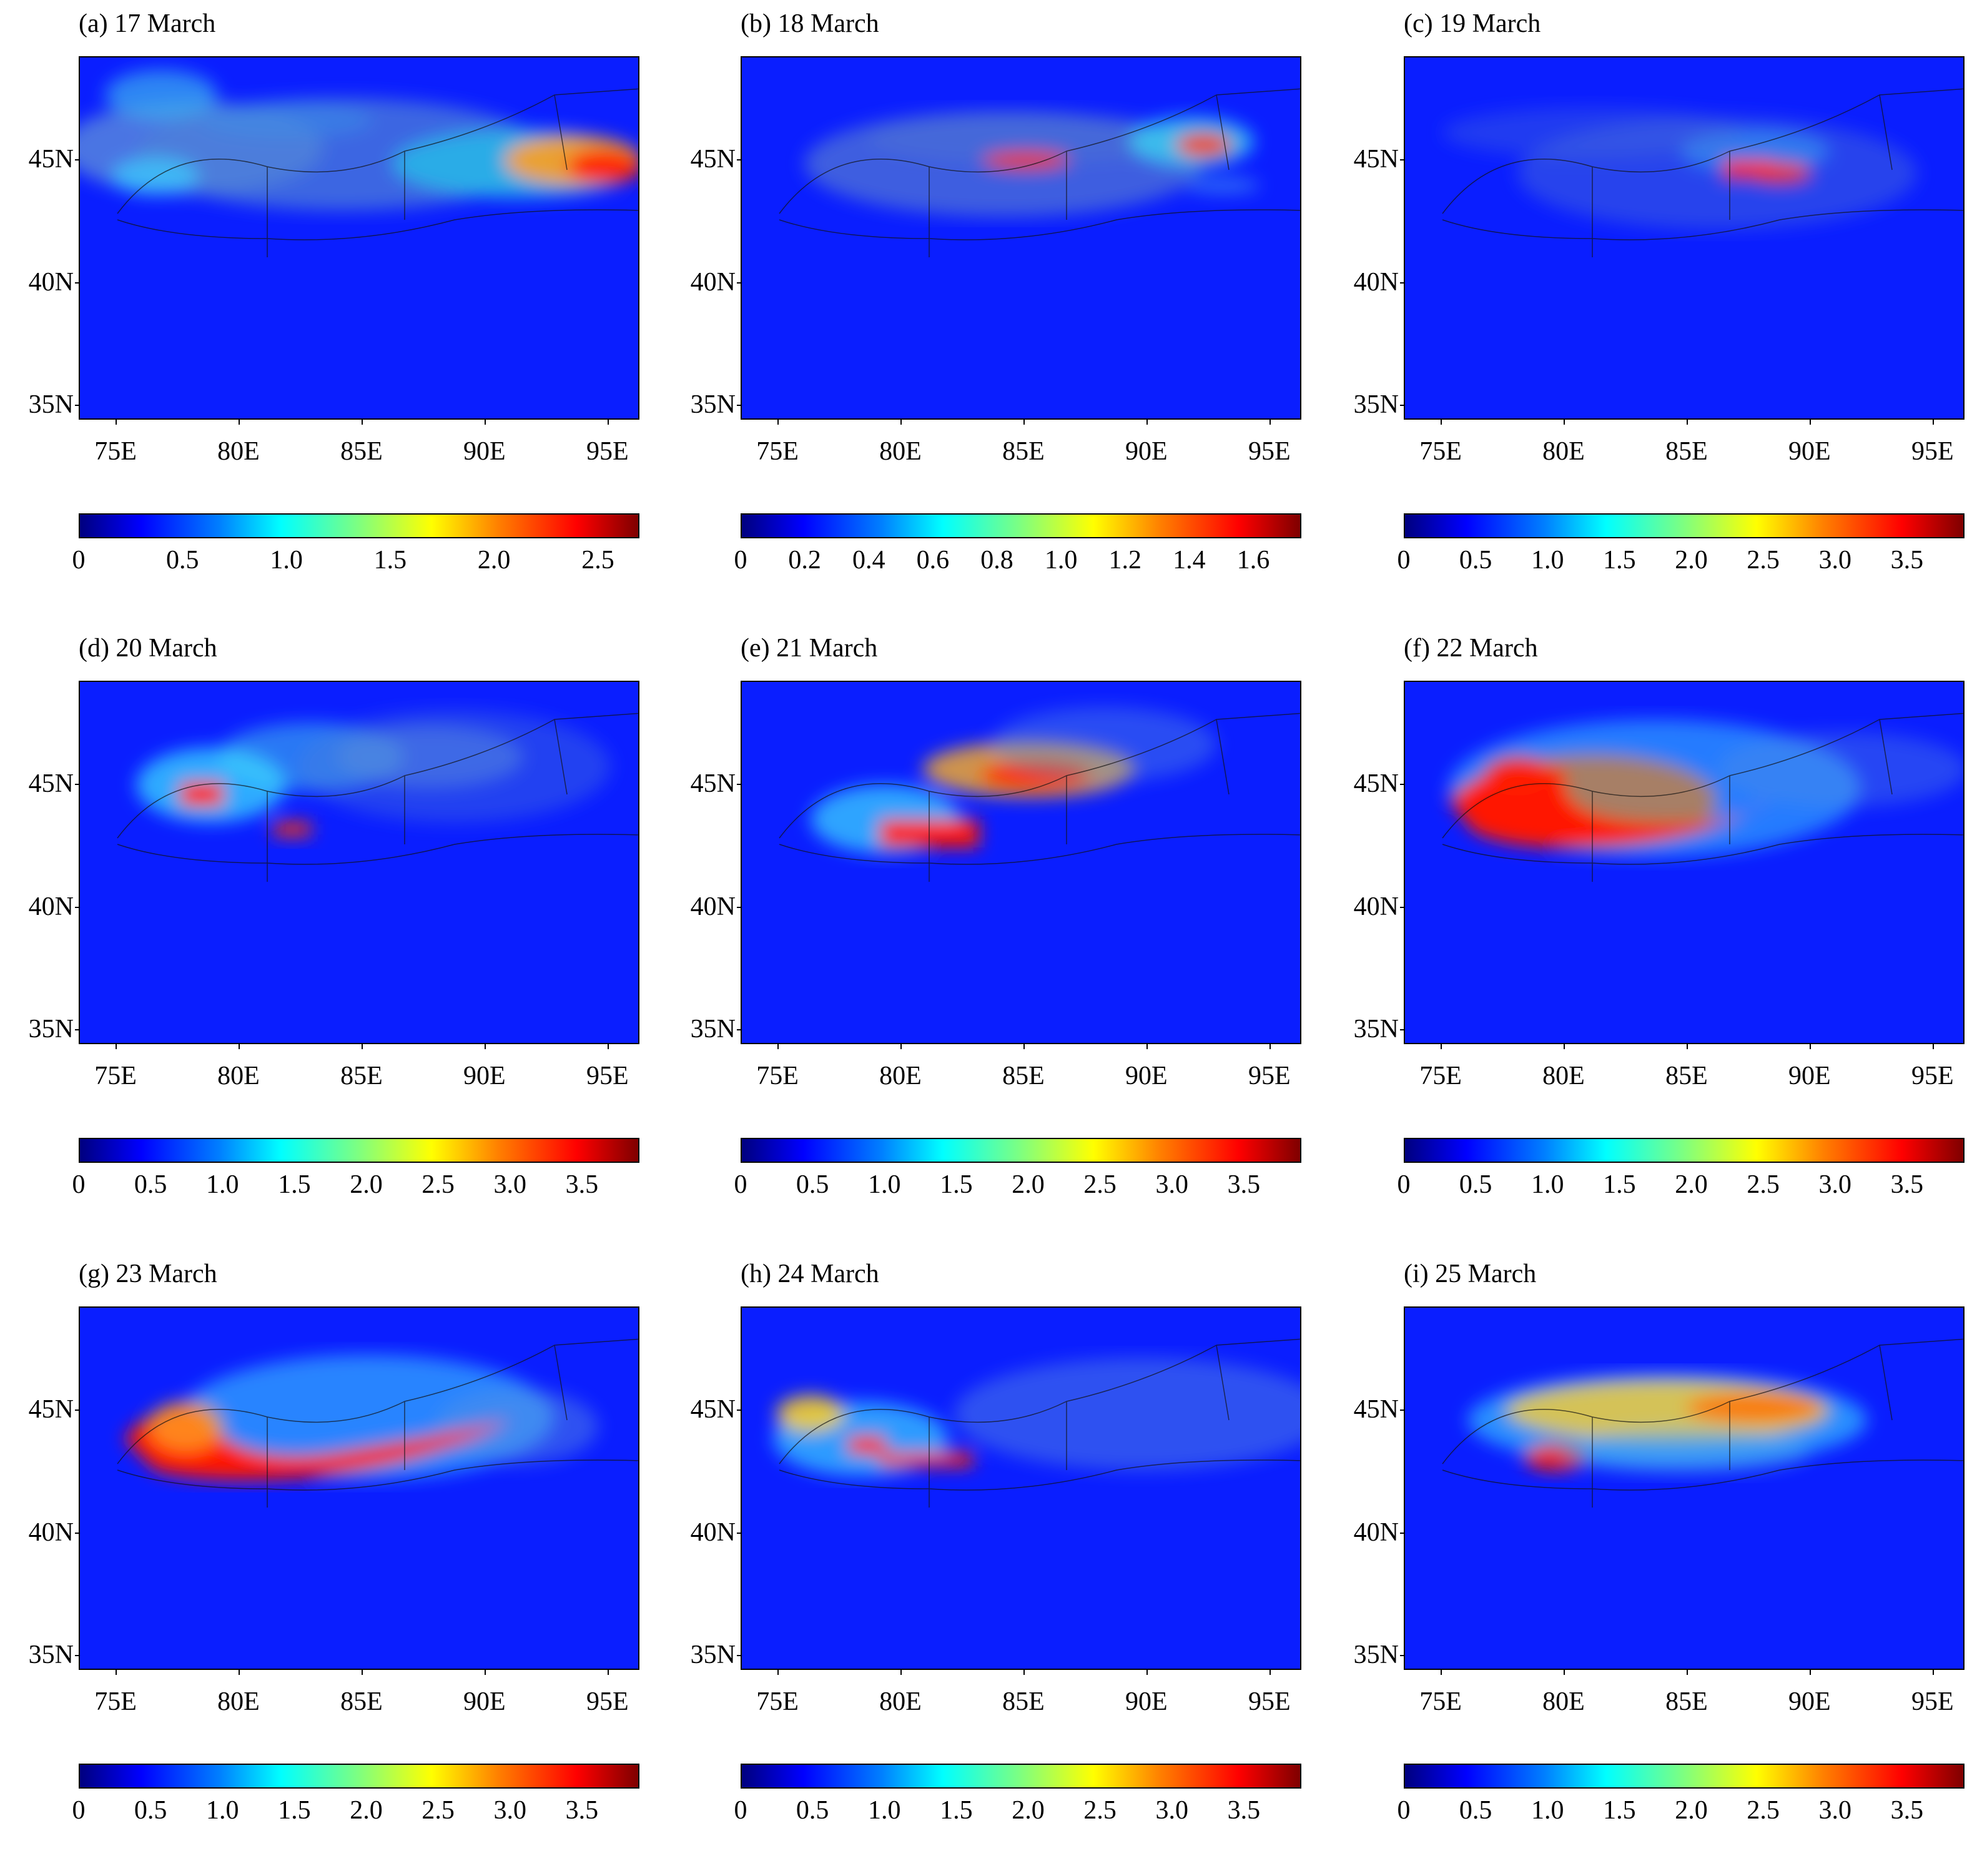 The image size is (1967, 1876). Describe the element at coordinates (900, 451) in the screenshot. I see `lon-tick-label: 80E` at that location.